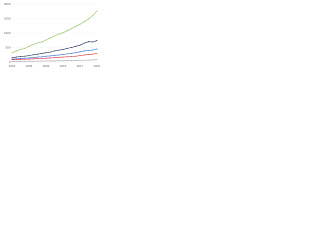  I want to click on y-tick-label: 2000, so click(7, 4).